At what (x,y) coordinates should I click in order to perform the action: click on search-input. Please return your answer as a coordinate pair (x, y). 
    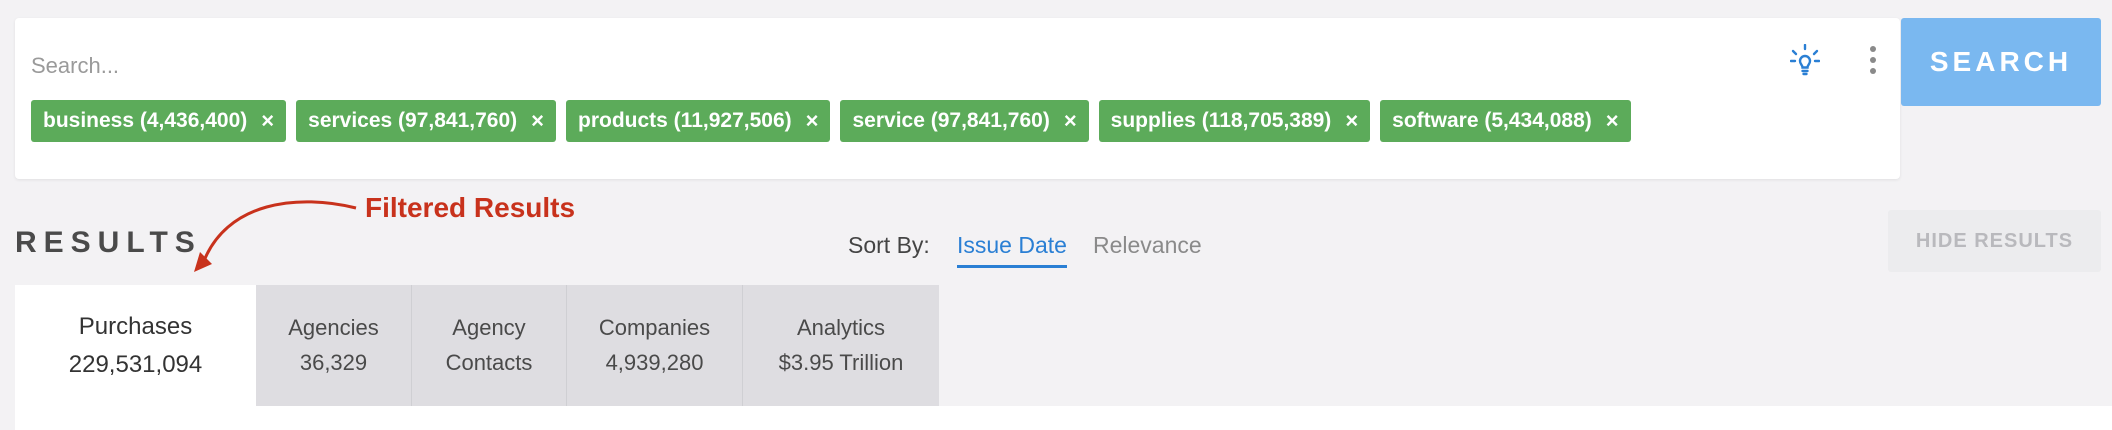
    Looking at the image, I should click on (881, 66).